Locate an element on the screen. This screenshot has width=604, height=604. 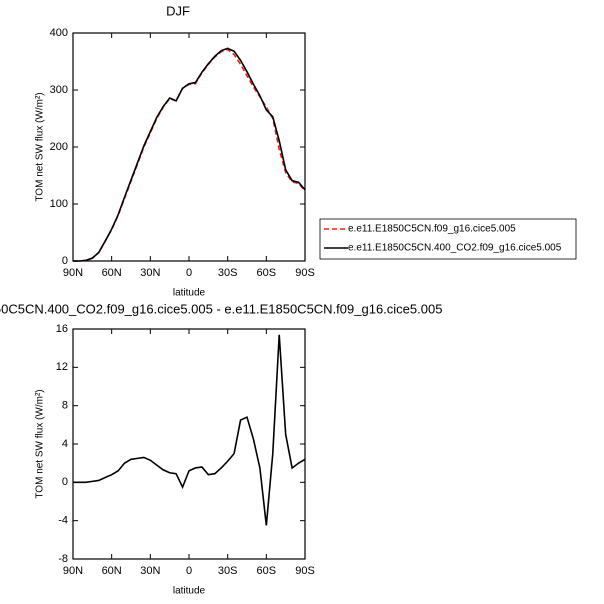
y-tick-label: 100 is located at coordinates (59, 204).